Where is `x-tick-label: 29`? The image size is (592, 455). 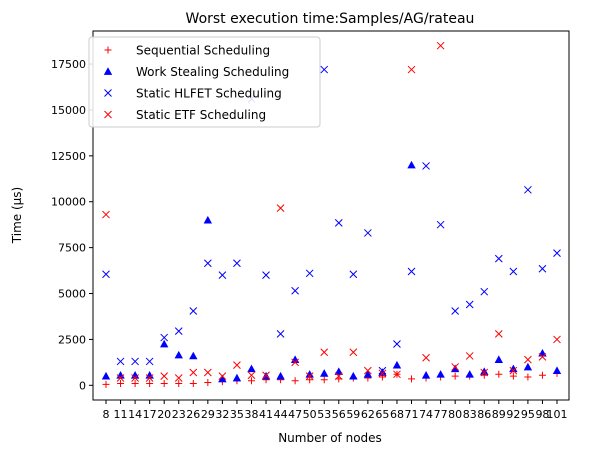
x-tick-label: 29 is located at coordinates (208, 414).